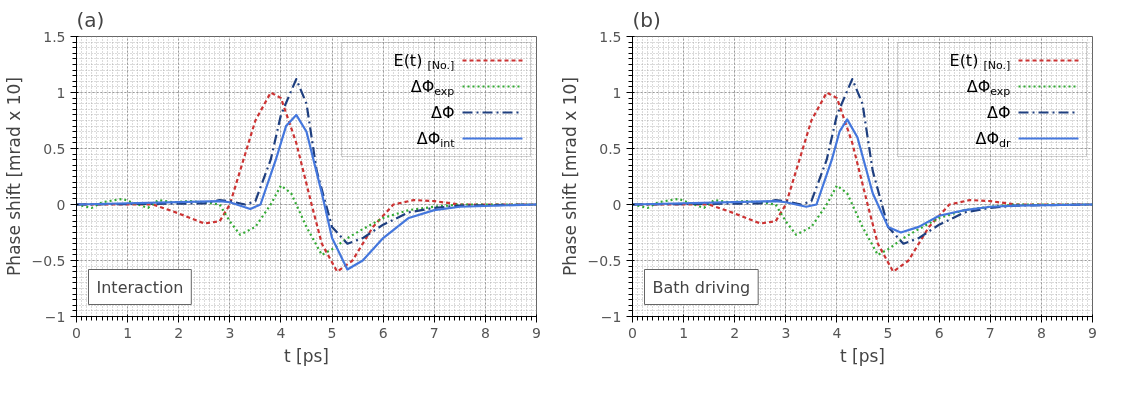  What do you see at coordinates (90, 19) in the screenshot?
I see `chart-title: (a)` at bounding box center [90, 19].